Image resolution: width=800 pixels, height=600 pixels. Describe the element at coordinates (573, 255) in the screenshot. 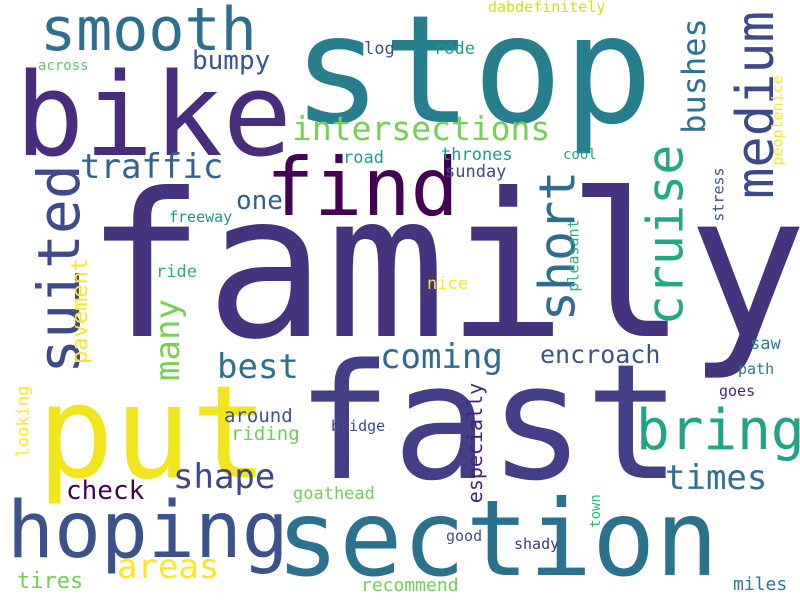

I see `word-pleasant: pleasant` at that location.